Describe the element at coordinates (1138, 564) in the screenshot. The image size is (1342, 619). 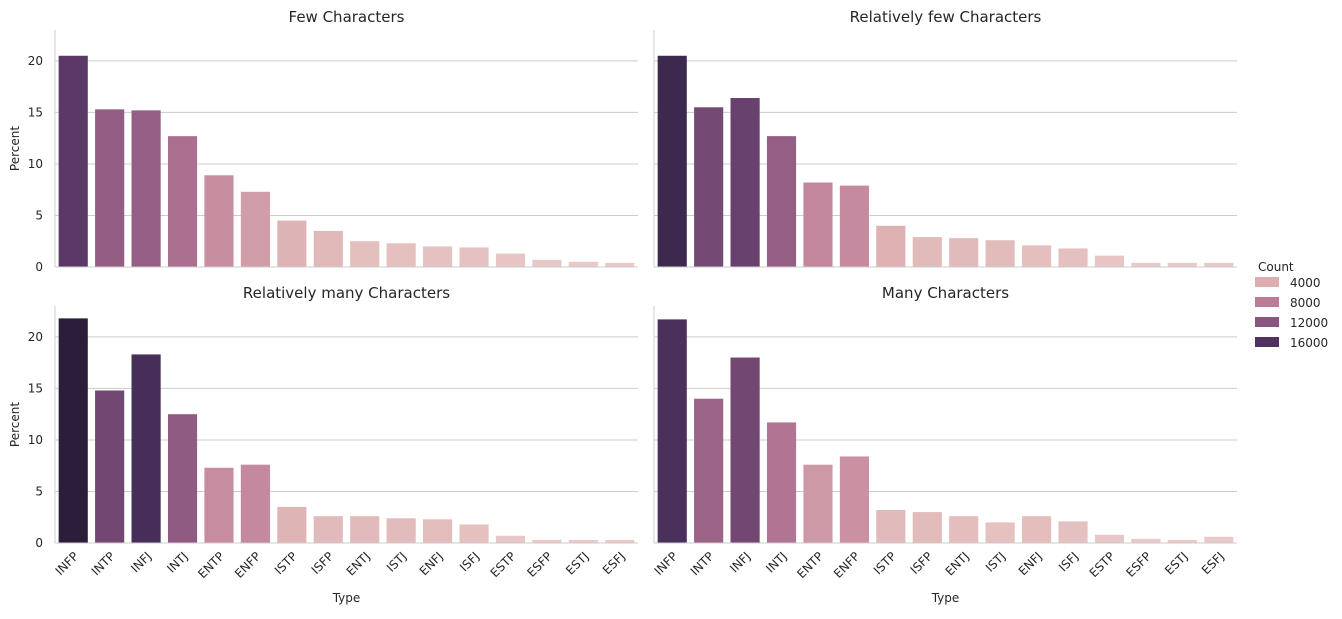
I see `x-tick-label: ESFP` at that location.